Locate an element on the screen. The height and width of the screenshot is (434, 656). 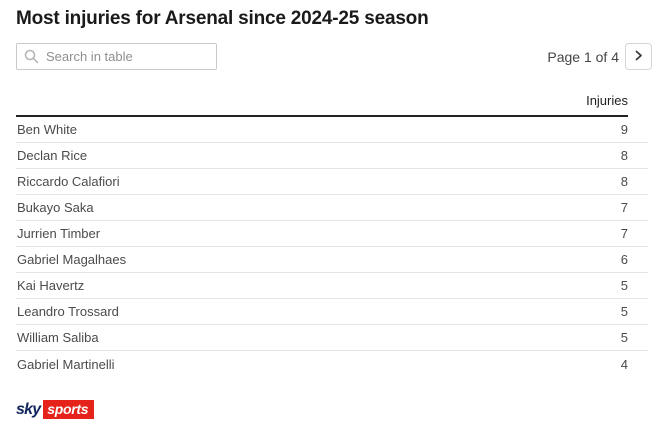
next-page-button is located at coordinates (638, 56).